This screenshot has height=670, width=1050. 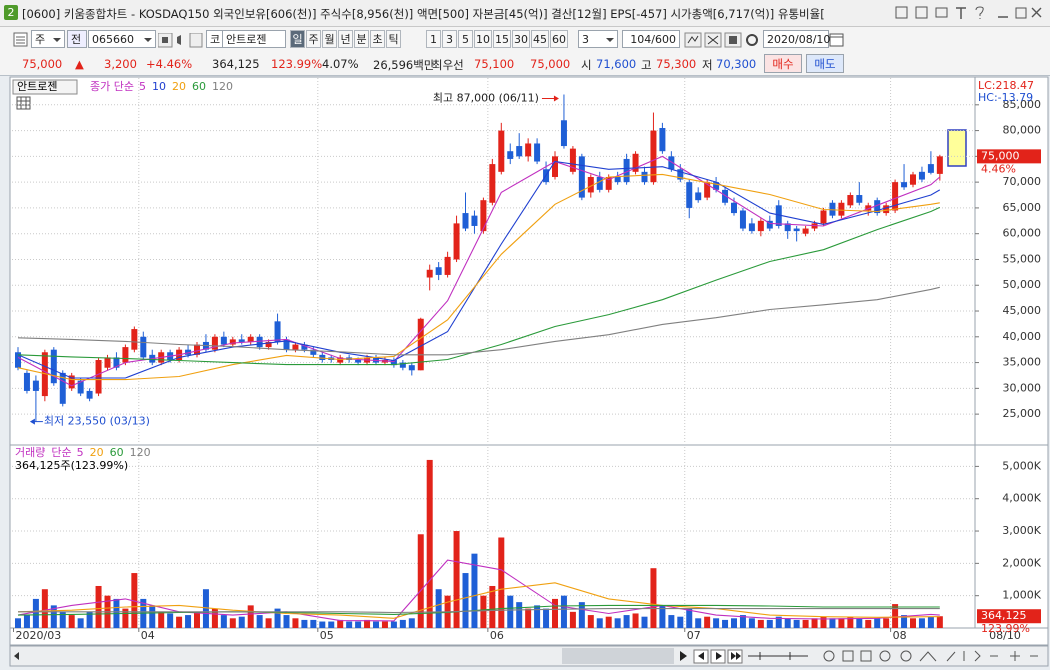 What do you see at coordinates (23, 103) in the screenshot?
I see `grid-icon` at bounding box center [23, 103].